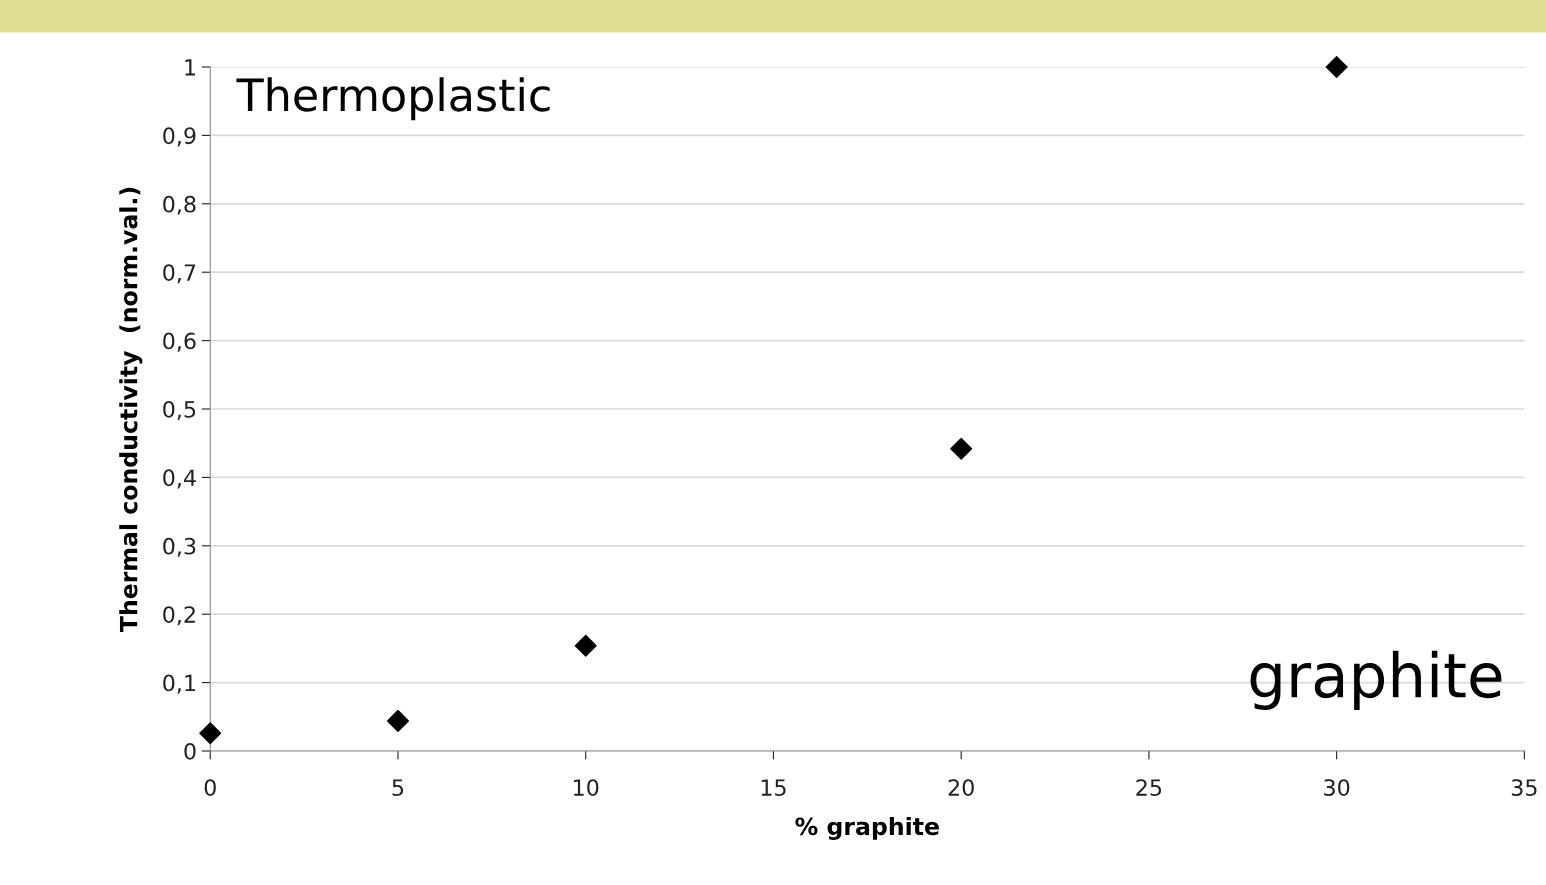  Describe the element at coordinates (961, 787) in the screenshot. I see `x-tick-label: 20` at that location.